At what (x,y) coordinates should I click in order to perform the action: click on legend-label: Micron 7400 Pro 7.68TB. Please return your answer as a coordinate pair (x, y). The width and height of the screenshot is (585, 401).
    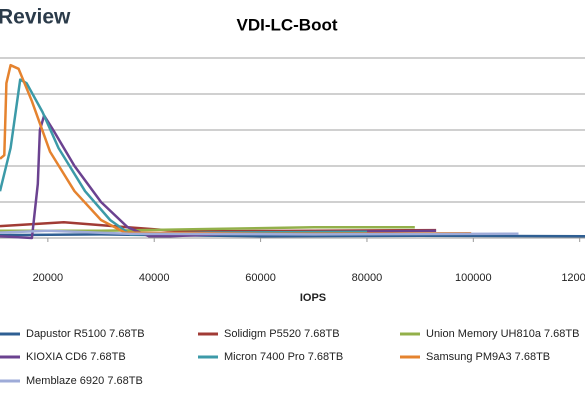
    Looking at the image, I should click on (283, 357).